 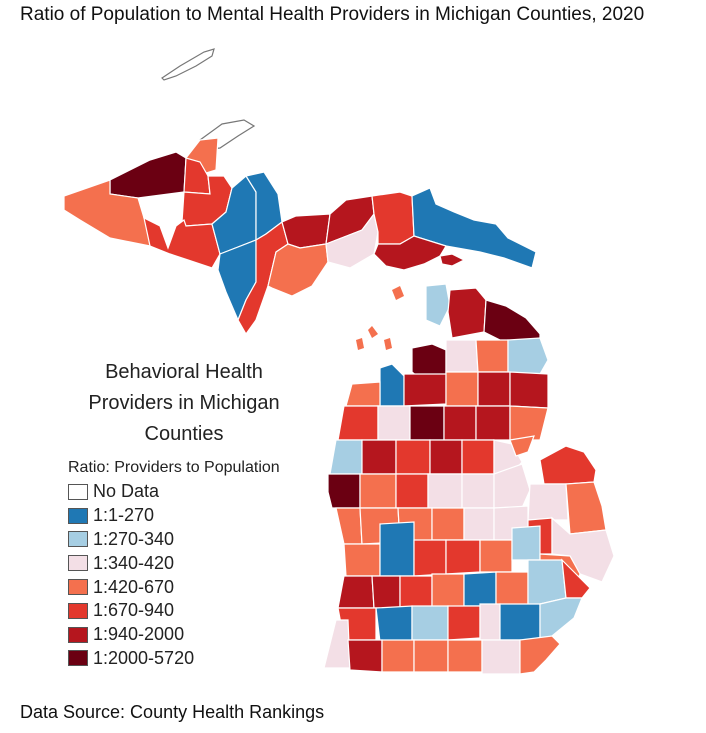 What do you see at coordinates (134, 538) in the screenshot?
I see `legend-label: 1:270-340` at bounding box center [134, 538].